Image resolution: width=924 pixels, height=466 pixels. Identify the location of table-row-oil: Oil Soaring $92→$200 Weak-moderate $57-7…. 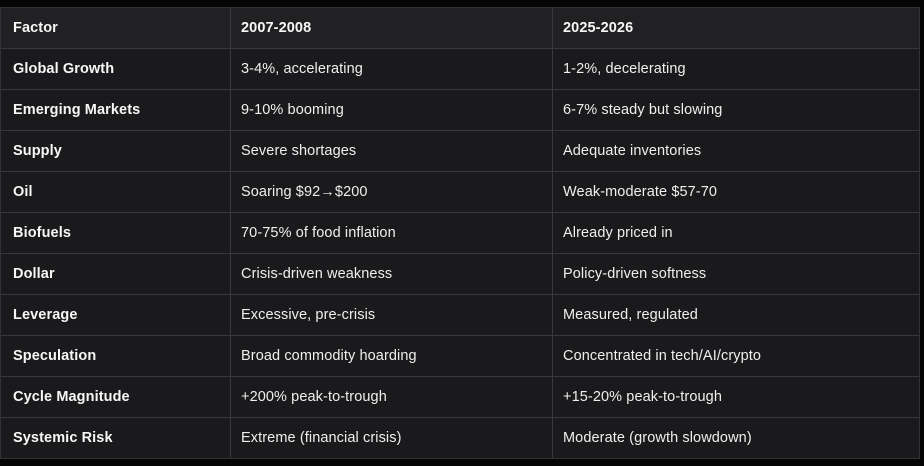
(460, 192).